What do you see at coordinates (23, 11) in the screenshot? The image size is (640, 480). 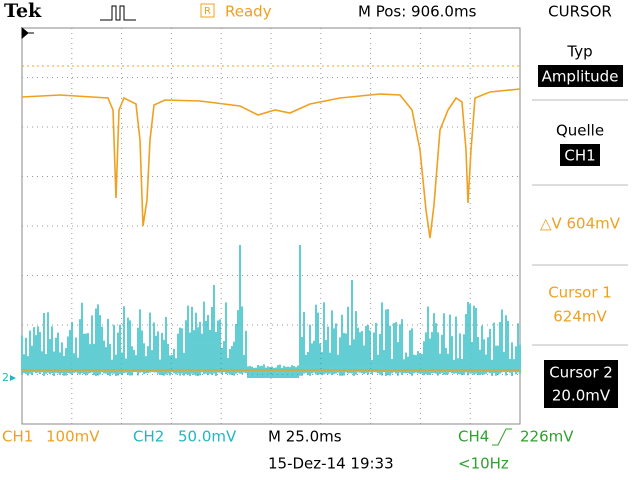 I see `brand: Tek` at bounding box center [23, 11].